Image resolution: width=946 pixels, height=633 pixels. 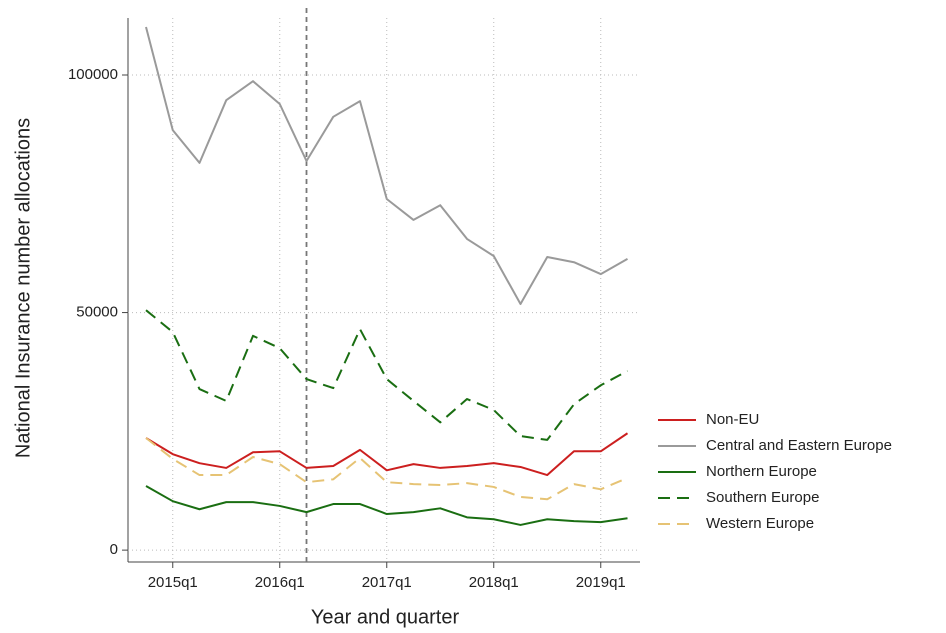 What do you see at coordinates (173, 582) in the screenshot?
I see `x-tick-label: 2015q1` at bounding box center [173, 582].